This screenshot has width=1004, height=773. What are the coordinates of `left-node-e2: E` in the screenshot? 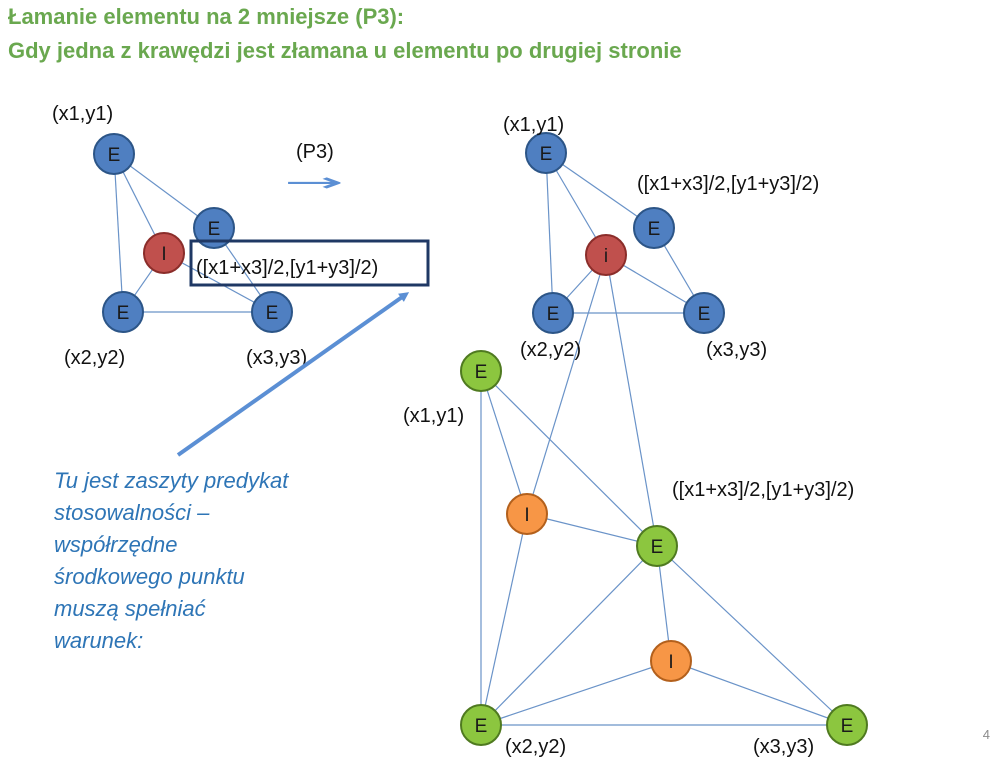 It's located at (214, 228).